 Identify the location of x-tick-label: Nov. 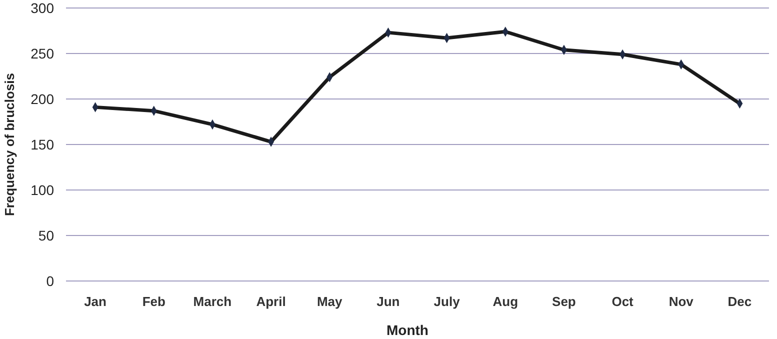
(681, 301).